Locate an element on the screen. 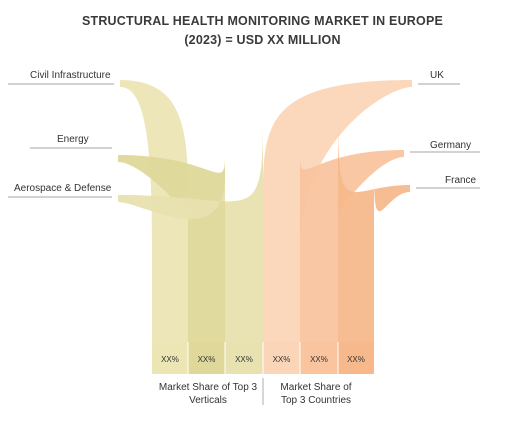 This screenshot has height=424, width=525. flow-aerospace-defense is located at coordinates (190, 228).